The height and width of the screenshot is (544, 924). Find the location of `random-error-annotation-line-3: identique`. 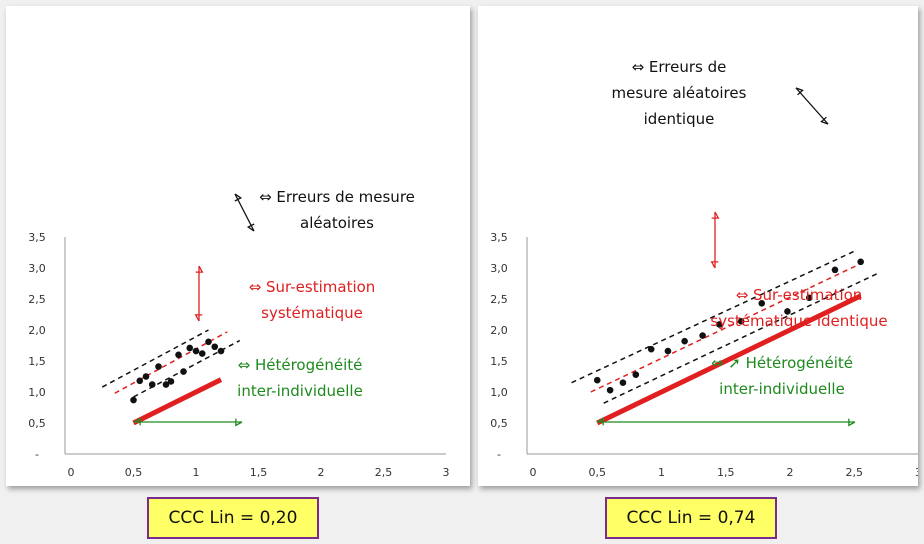

random-error-annotation-line-3: identique is located at coordinates (679, 119).